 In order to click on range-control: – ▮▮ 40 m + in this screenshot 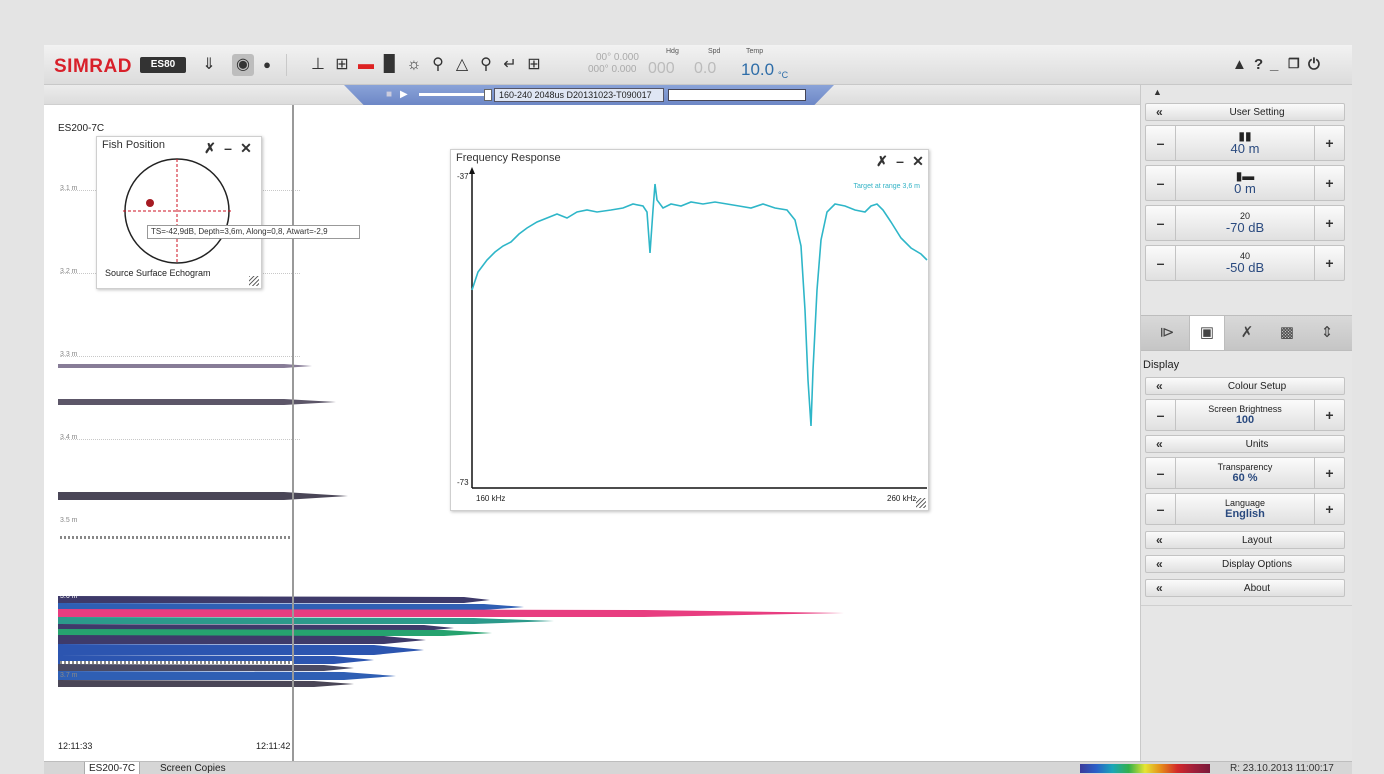, I will do `click(1245, 143)`.